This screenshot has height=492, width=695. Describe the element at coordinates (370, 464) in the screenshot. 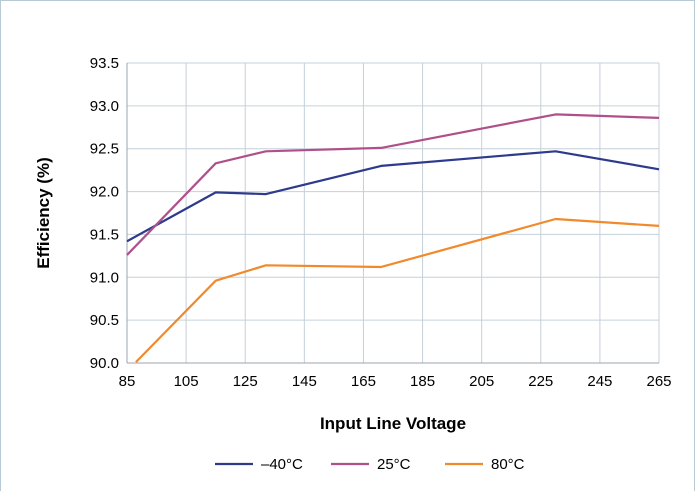

I see `legend: –40°C 25°C 80°C` at that location.